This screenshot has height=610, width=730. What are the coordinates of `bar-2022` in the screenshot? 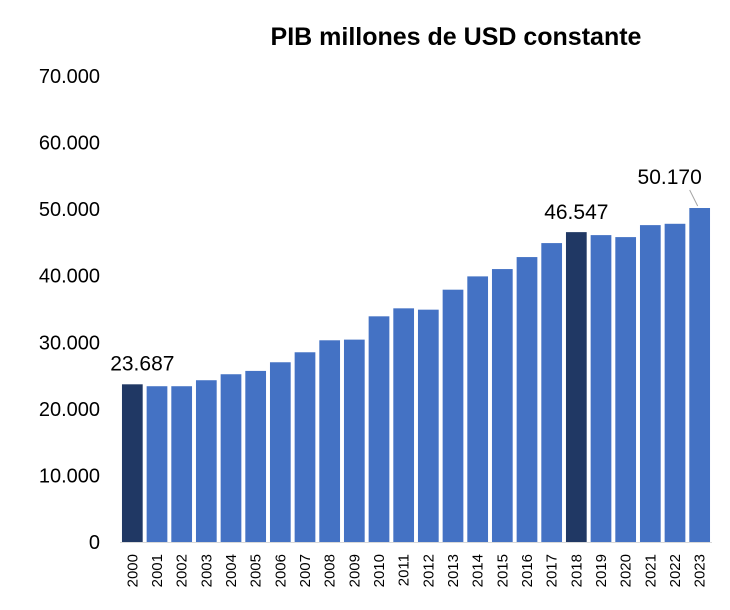 It's located at (675, 383).